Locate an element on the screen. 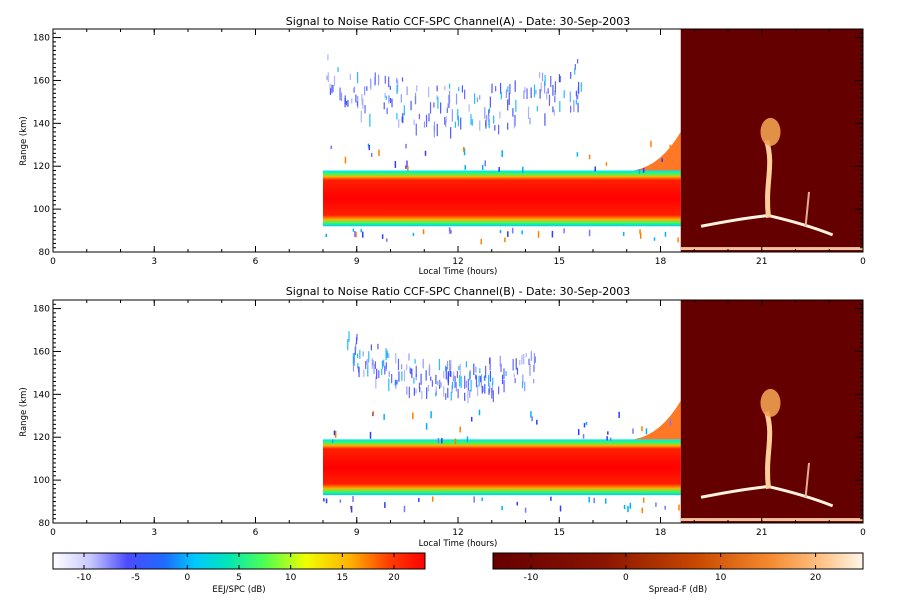 The height and width of the screenshot is (600, 900). eej-evening-rise is located at coordinates (657, 420).